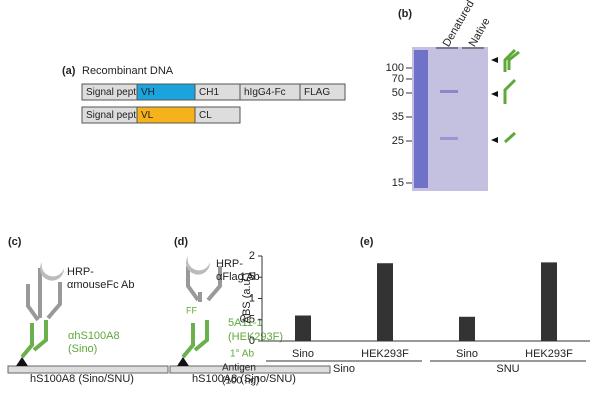 The height and width of the screenshot is (396, 606). What do you see at coordinates (510, 137) in the screenshot?
I see `light-chain-icon` at bounding box center [510, 137].